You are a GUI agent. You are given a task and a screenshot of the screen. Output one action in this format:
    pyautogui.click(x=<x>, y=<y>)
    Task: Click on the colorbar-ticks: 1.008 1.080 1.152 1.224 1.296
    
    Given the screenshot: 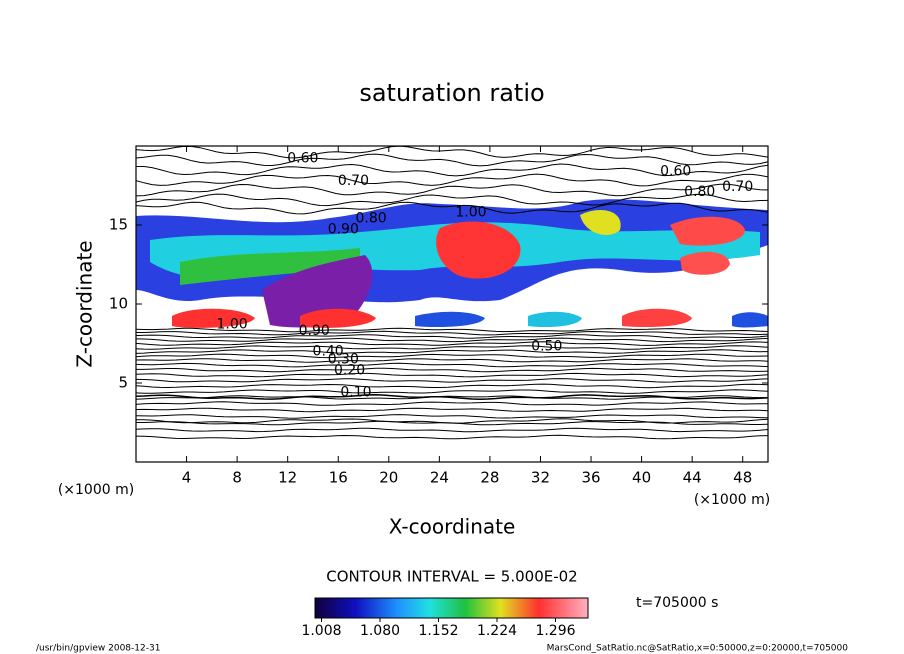 What is the action you would take?
    pyautogui.click(x=438, y=628)
    